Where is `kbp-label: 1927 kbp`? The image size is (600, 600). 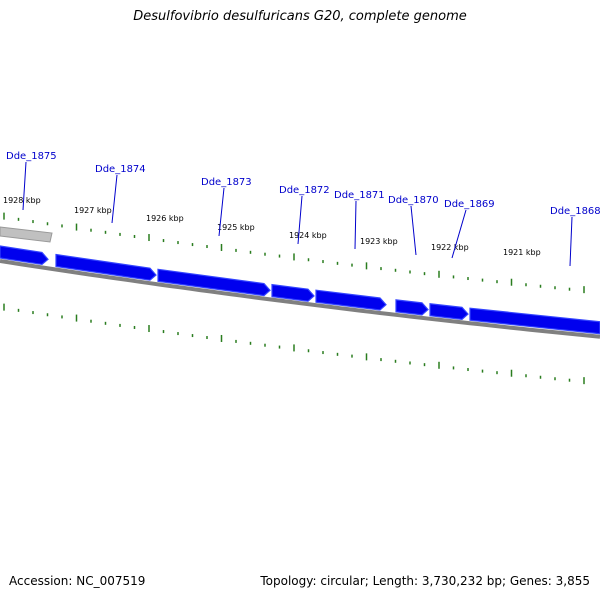 kbp-label: 1927 kbp is located at coordinates (93, 210).